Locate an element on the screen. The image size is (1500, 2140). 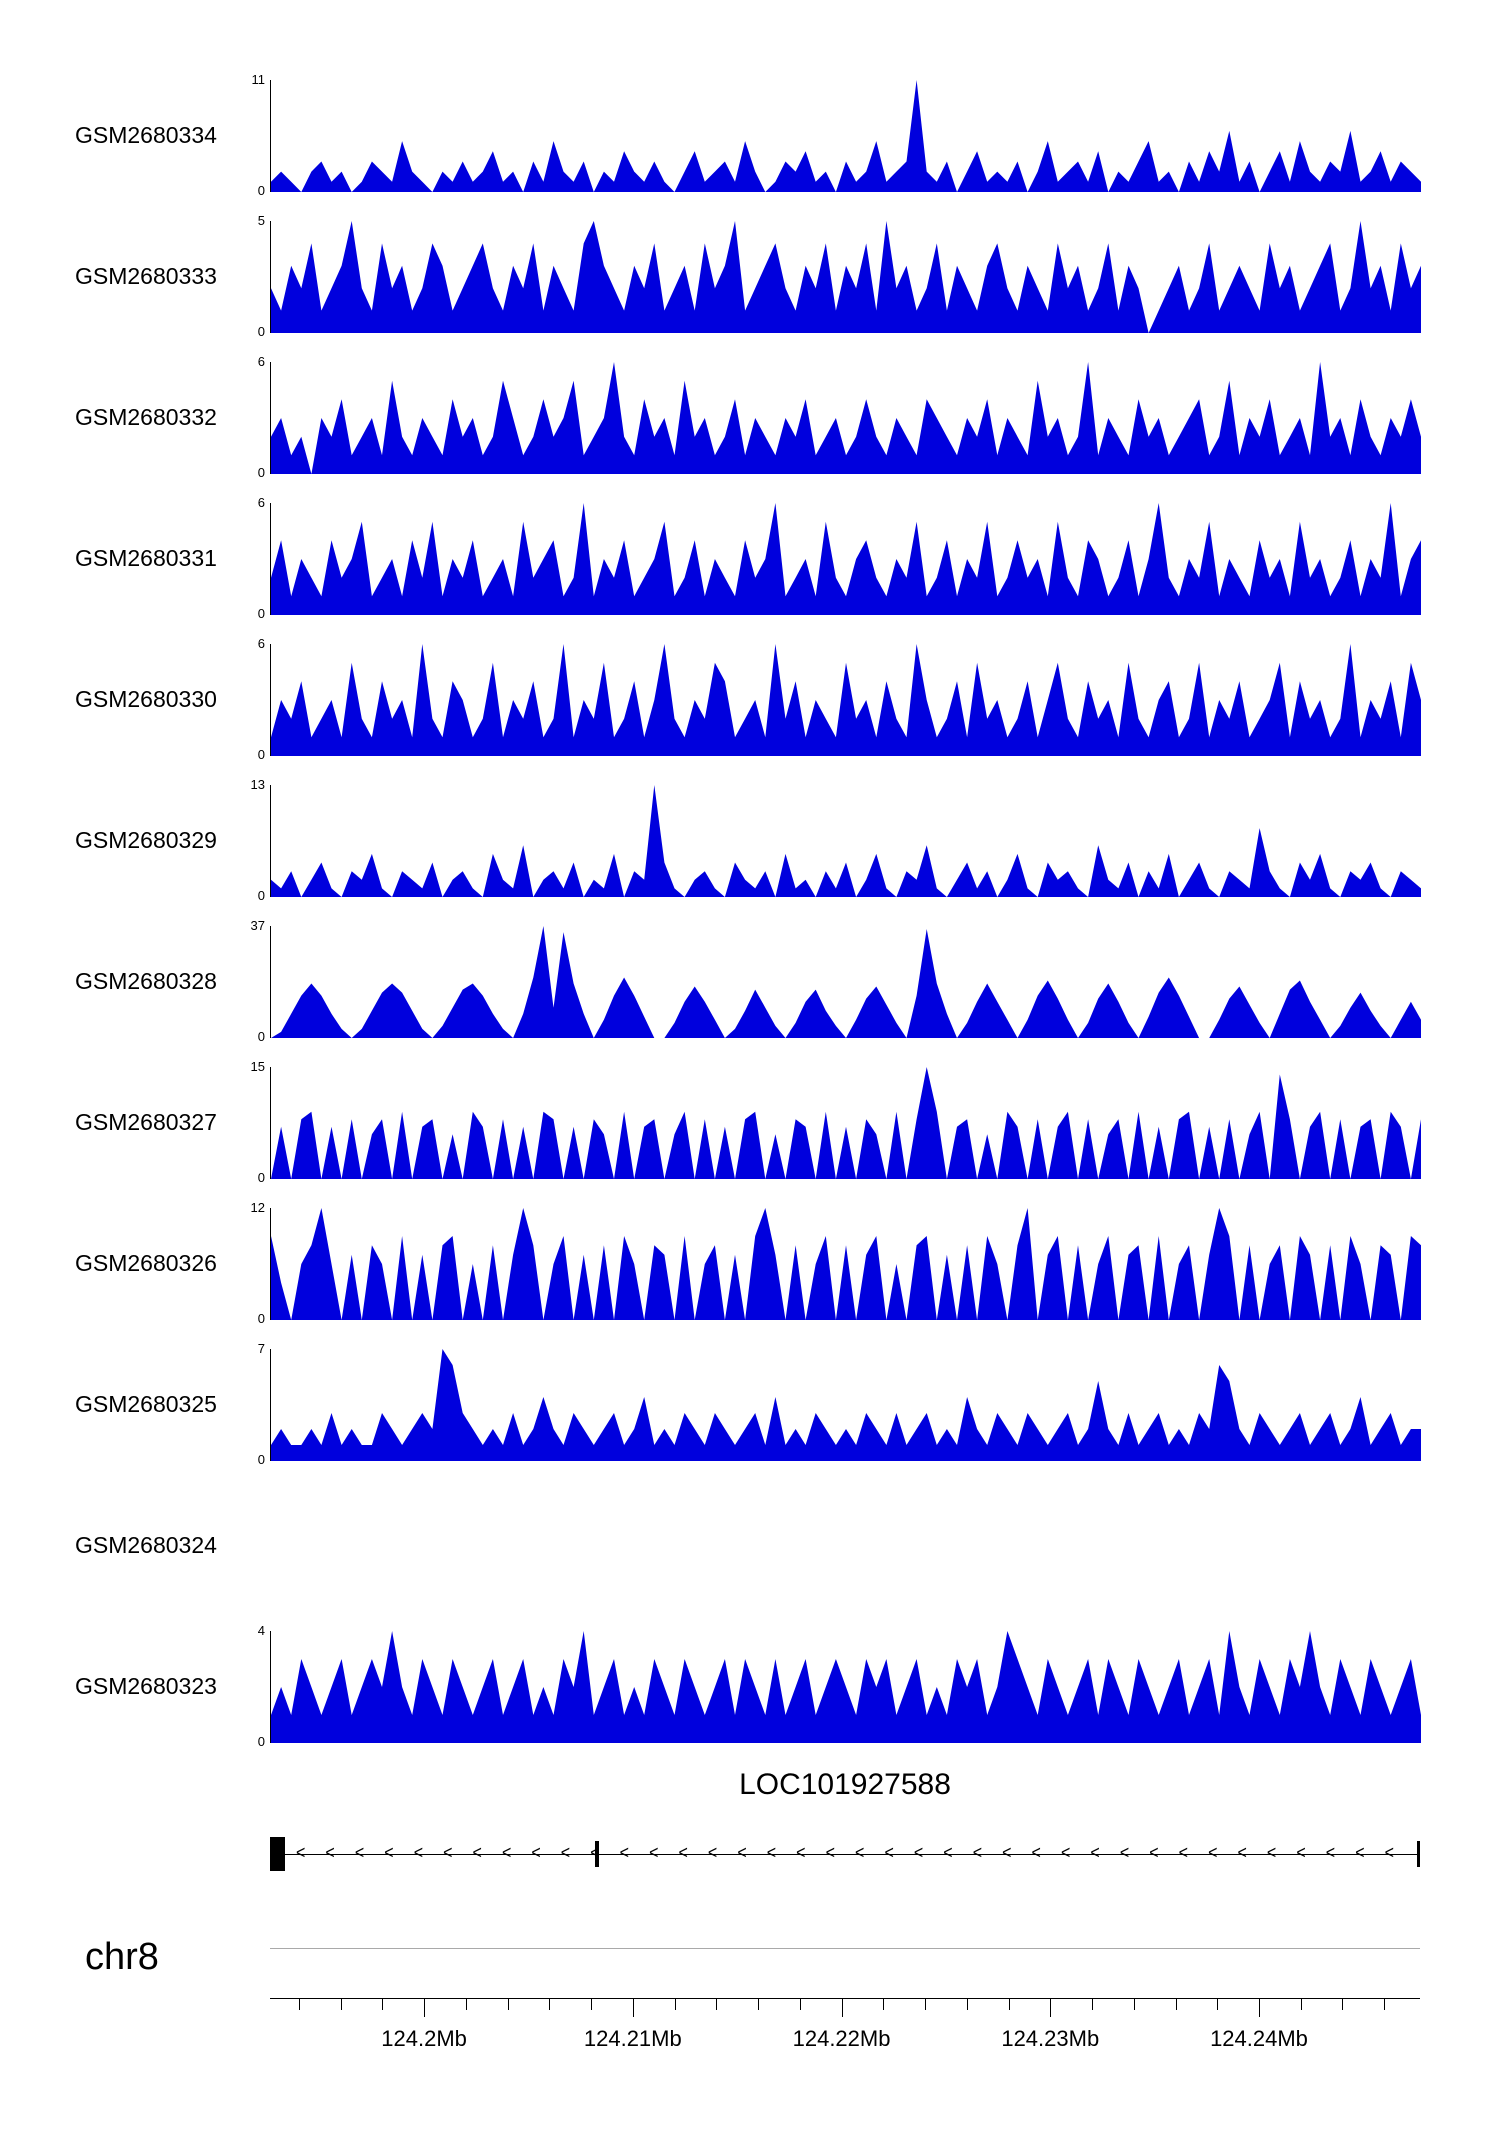
coverage-plot: 37 0 is located at coordinates (836, 981).